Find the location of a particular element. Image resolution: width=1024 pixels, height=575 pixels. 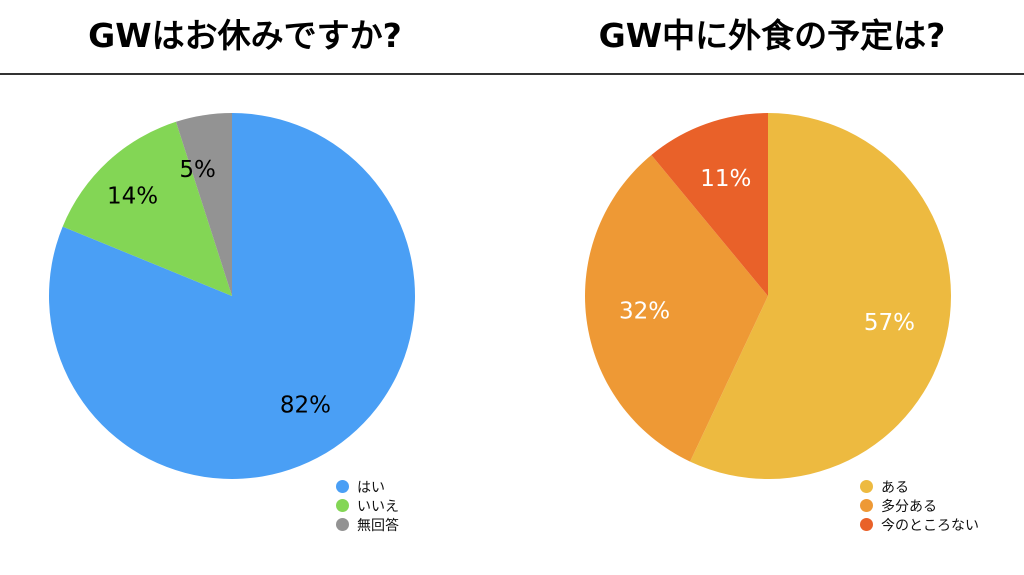

legend-gw-holiday: はい いいえ 無回答 is located at coordinates (367, 505).